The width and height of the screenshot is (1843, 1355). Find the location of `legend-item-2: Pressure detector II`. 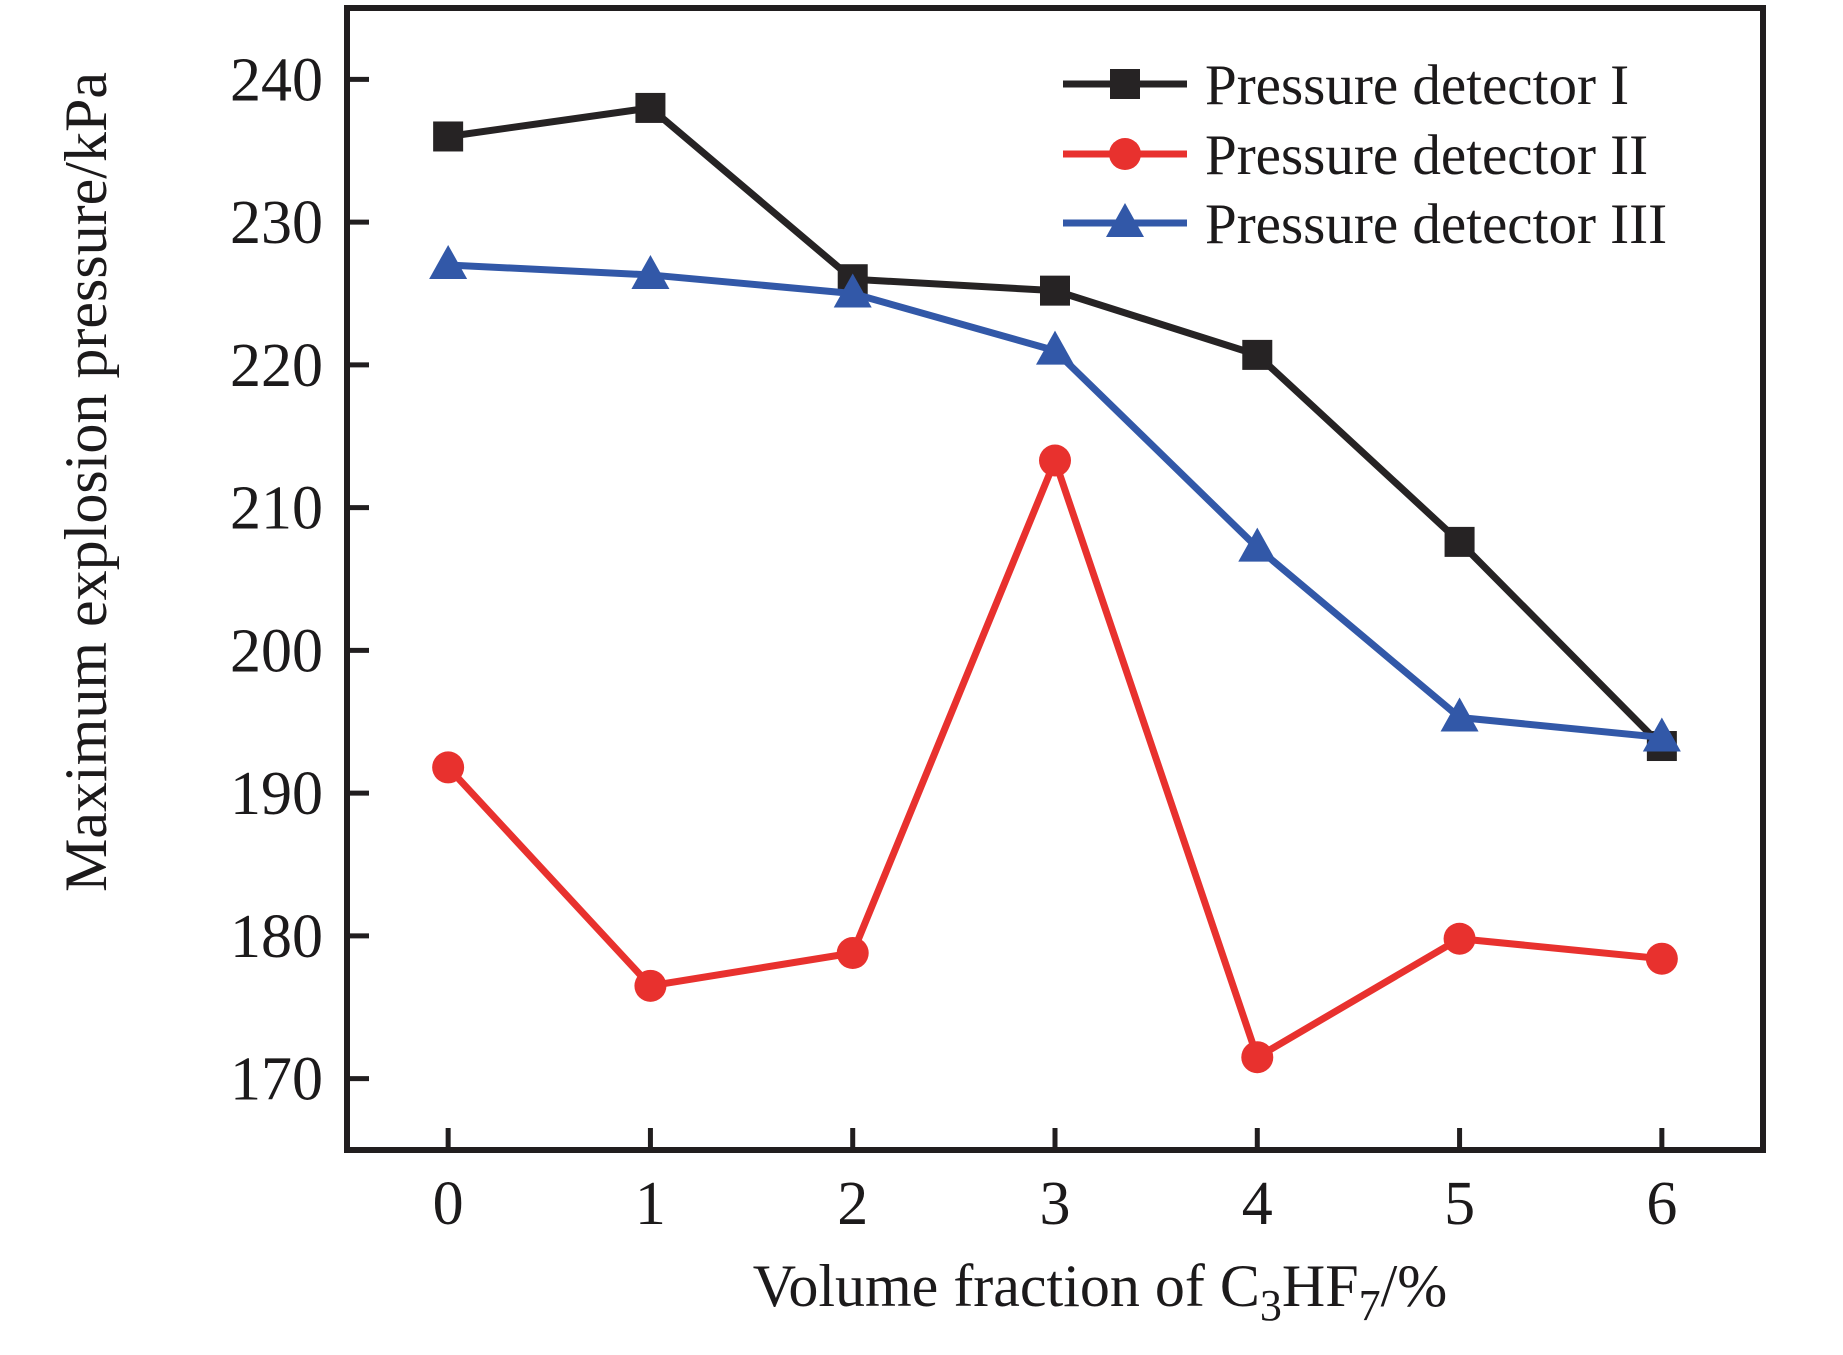

legend-item-2: Pressure detector II is located at coordinates (1355, 155).